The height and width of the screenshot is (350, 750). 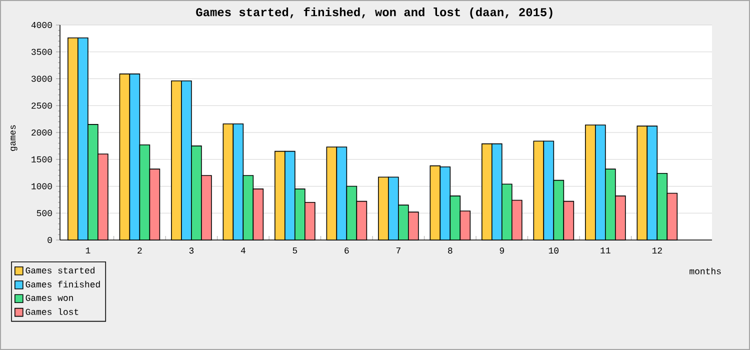 What do you see at coordinates (41, 25) in the screenshot?
I see `y-tick-label: 4000` at bounding box center [41, 25].